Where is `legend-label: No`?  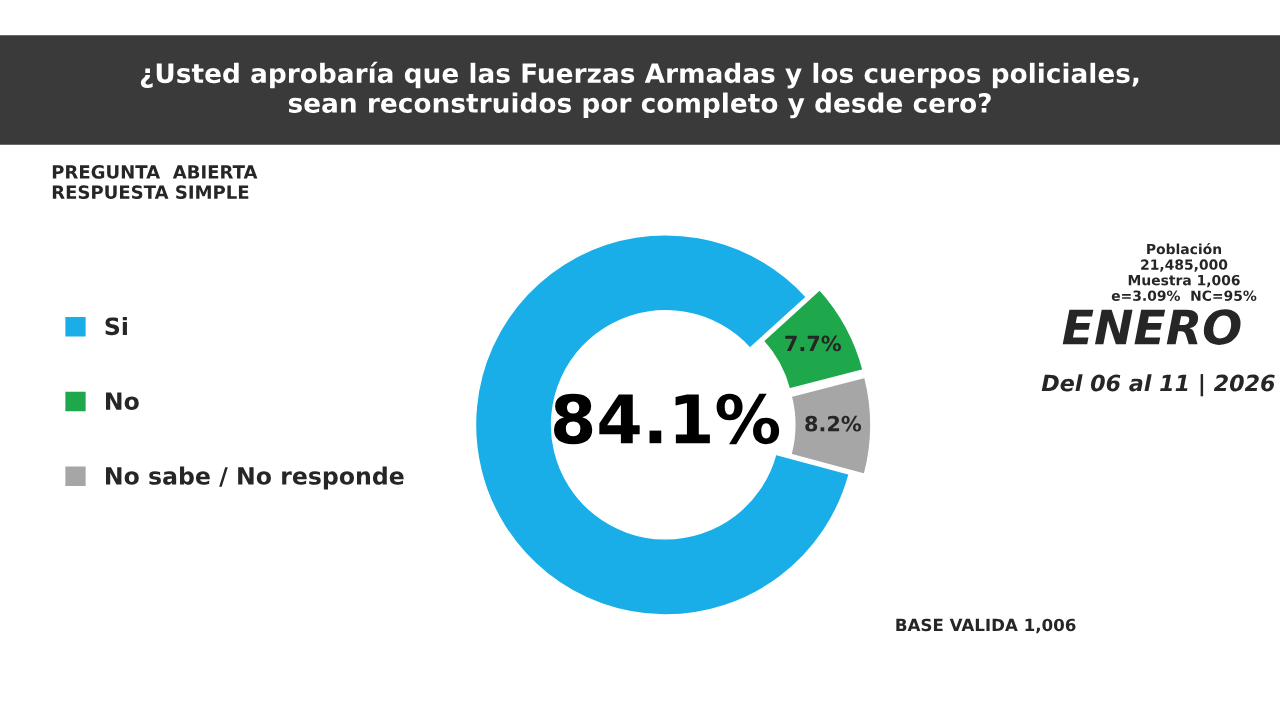
legend-label: No is located at coordinates (122, 401).